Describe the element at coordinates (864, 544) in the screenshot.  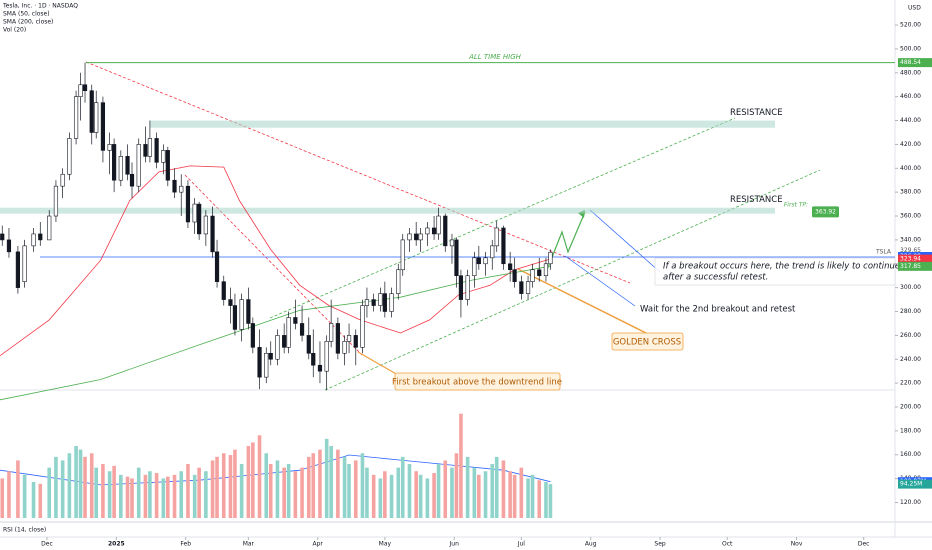
I see `x-tick-label: Dec` at that location.